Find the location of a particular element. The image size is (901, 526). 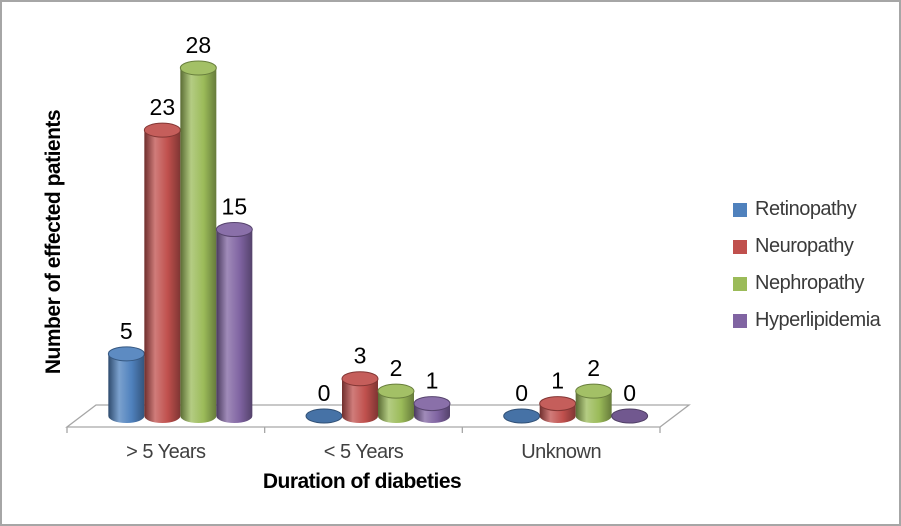

value-label: 3 is located at coordinates (360, 356).